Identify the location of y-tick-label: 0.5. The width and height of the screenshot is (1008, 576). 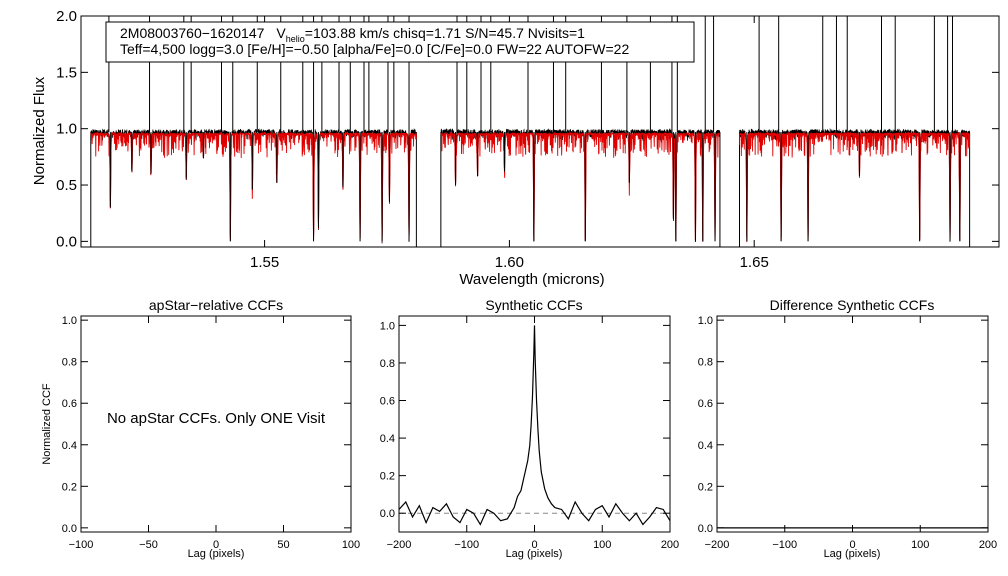
(66, 185).